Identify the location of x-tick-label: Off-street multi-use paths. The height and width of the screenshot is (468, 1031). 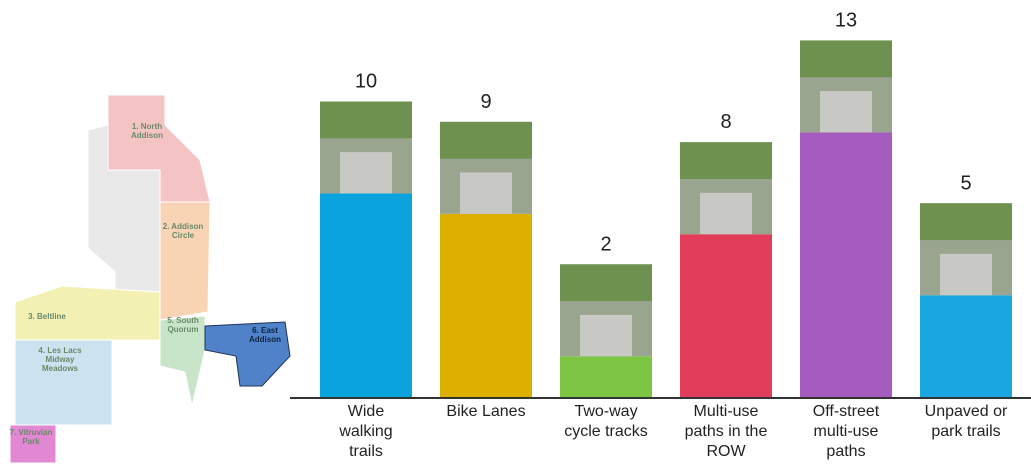
(846, 431).